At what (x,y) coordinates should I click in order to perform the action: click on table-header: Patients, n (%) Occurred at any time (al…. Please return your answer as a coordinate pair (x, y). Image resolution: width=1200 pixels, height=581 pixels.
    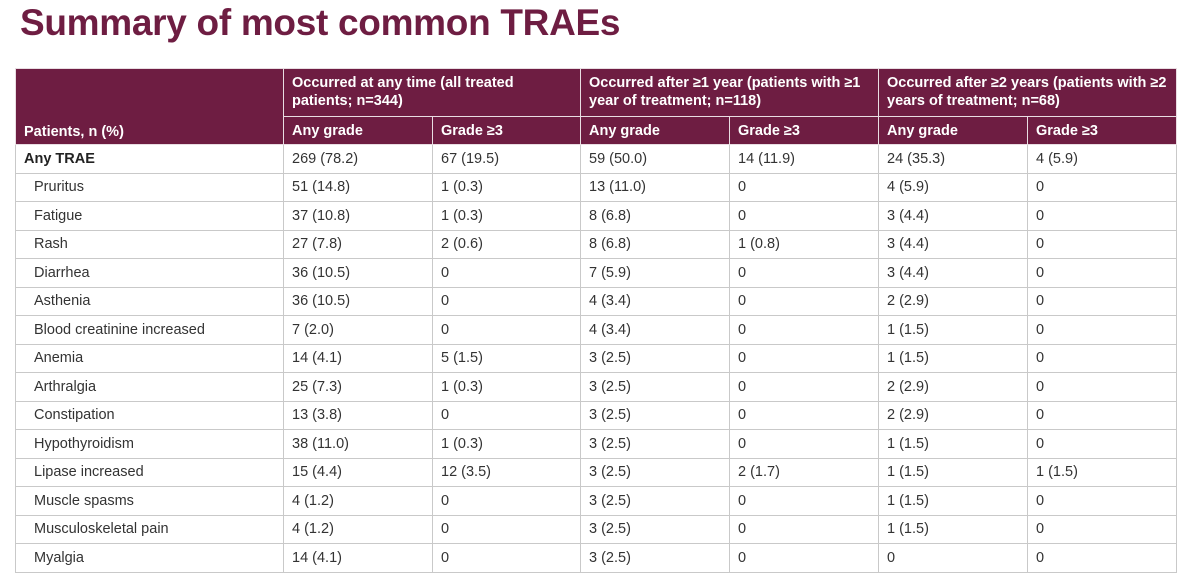
    Looking at the image, I should click on (596, 106).